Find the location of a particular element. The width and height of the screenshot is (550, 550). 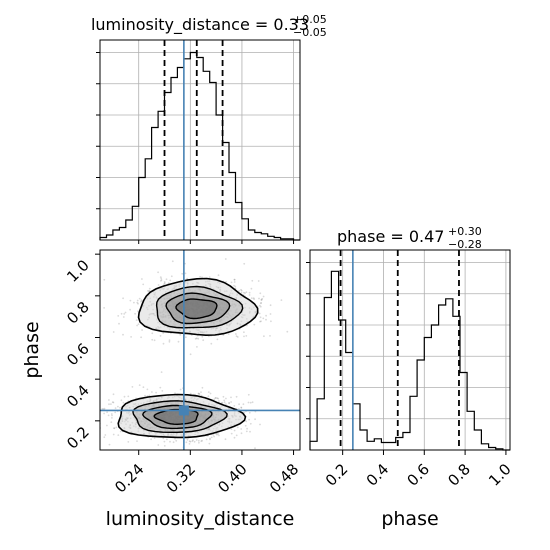

tick-label-luminosity-distance-3: 0.48 is located at coordinates (284, 478).